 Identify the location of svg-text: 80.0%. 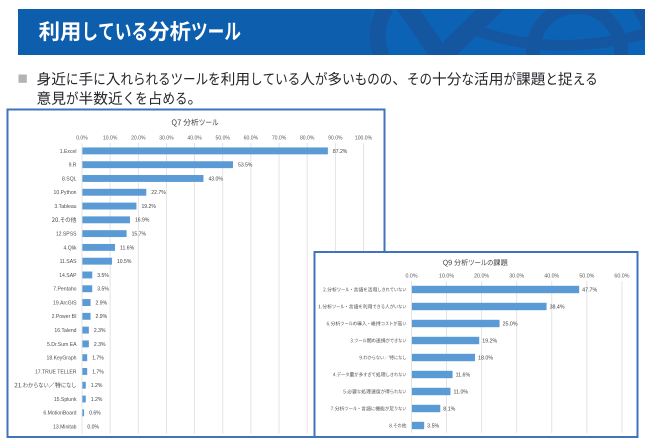
(307, 138).